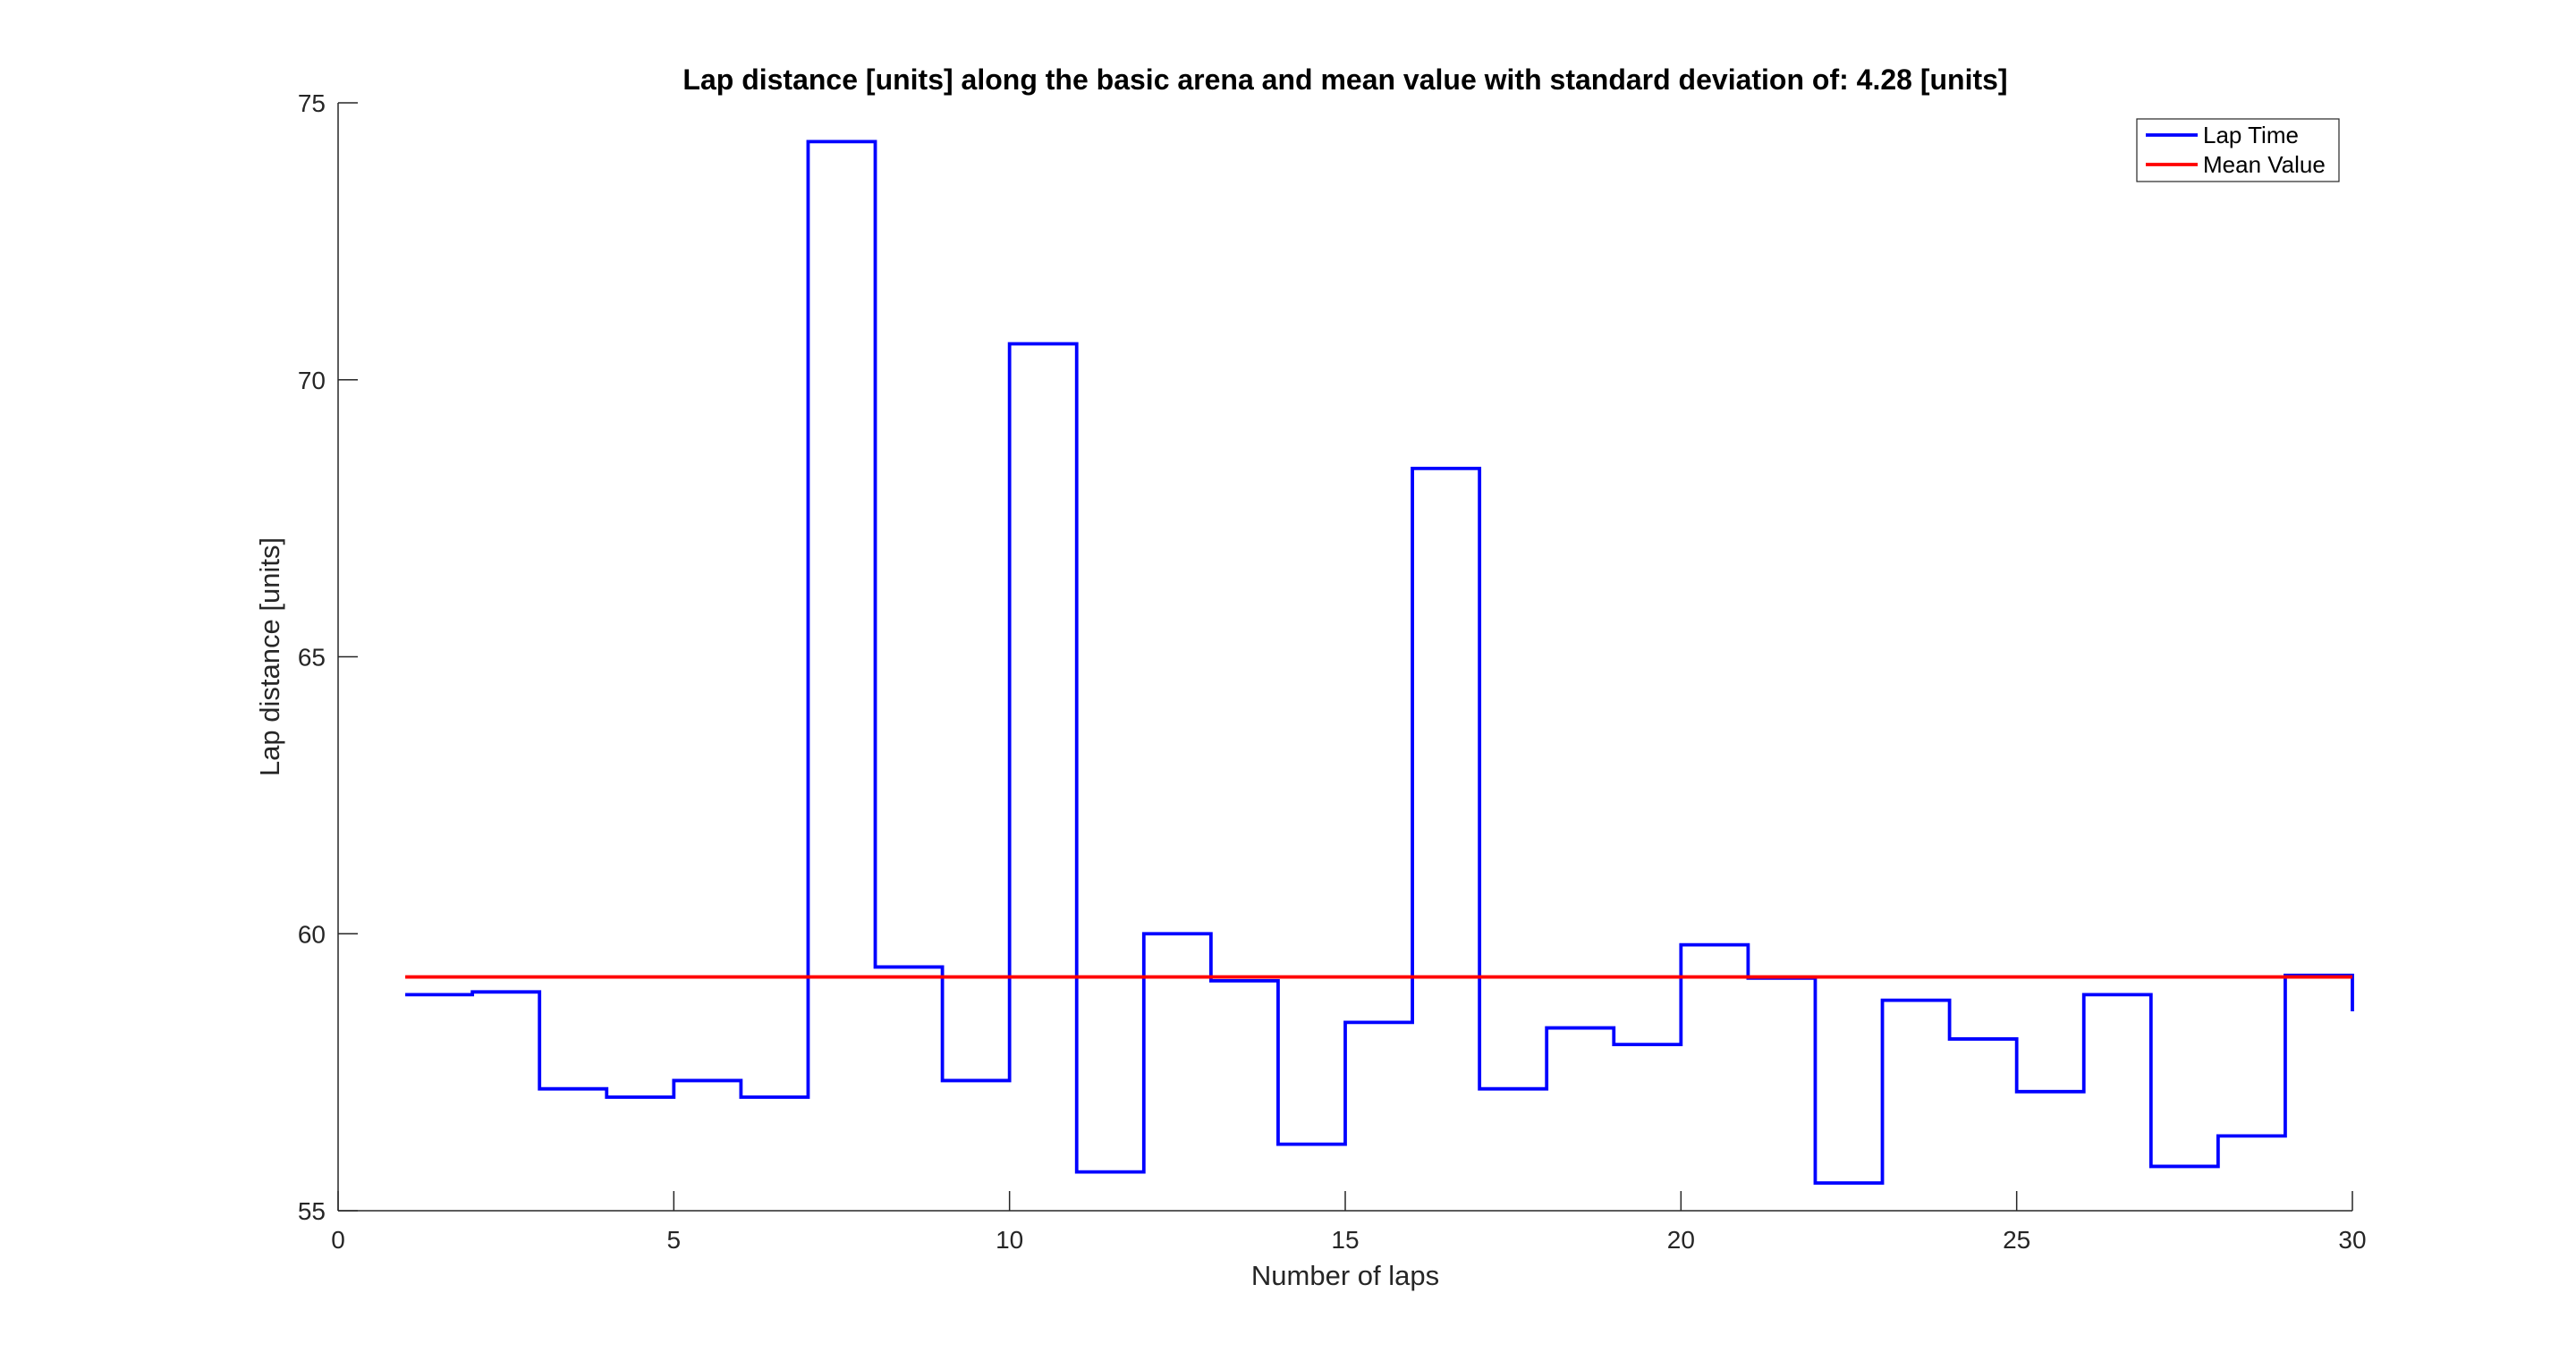 Image resolution: width=2576 pixels, height=1352 pixels. What do you see at coordinates (2264, 164) in the screenshot?
I see `legend-label: Mean Value` at bounding box center [2264, 164].